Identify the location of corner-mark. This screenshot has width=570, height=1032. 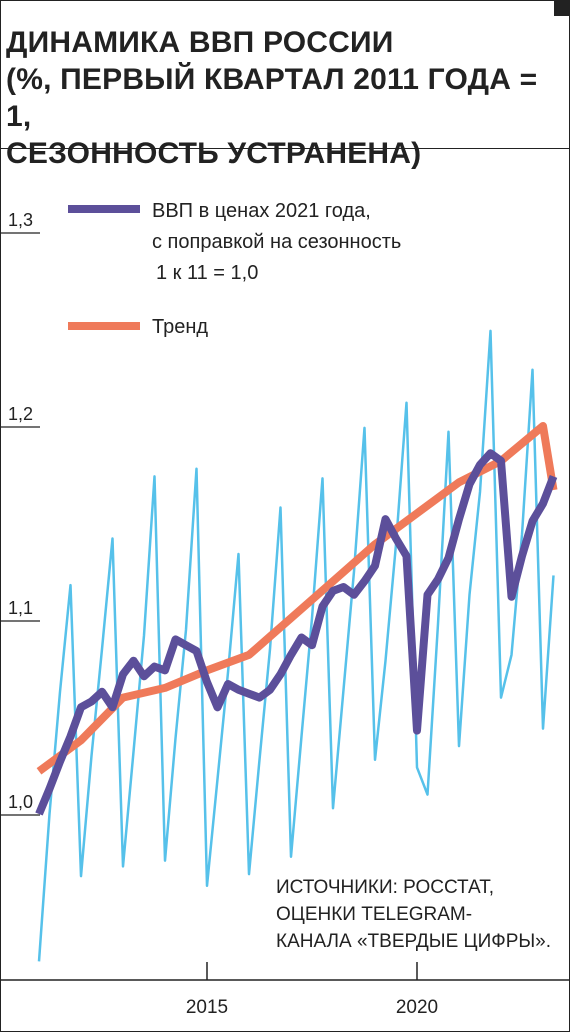
(562, 8).